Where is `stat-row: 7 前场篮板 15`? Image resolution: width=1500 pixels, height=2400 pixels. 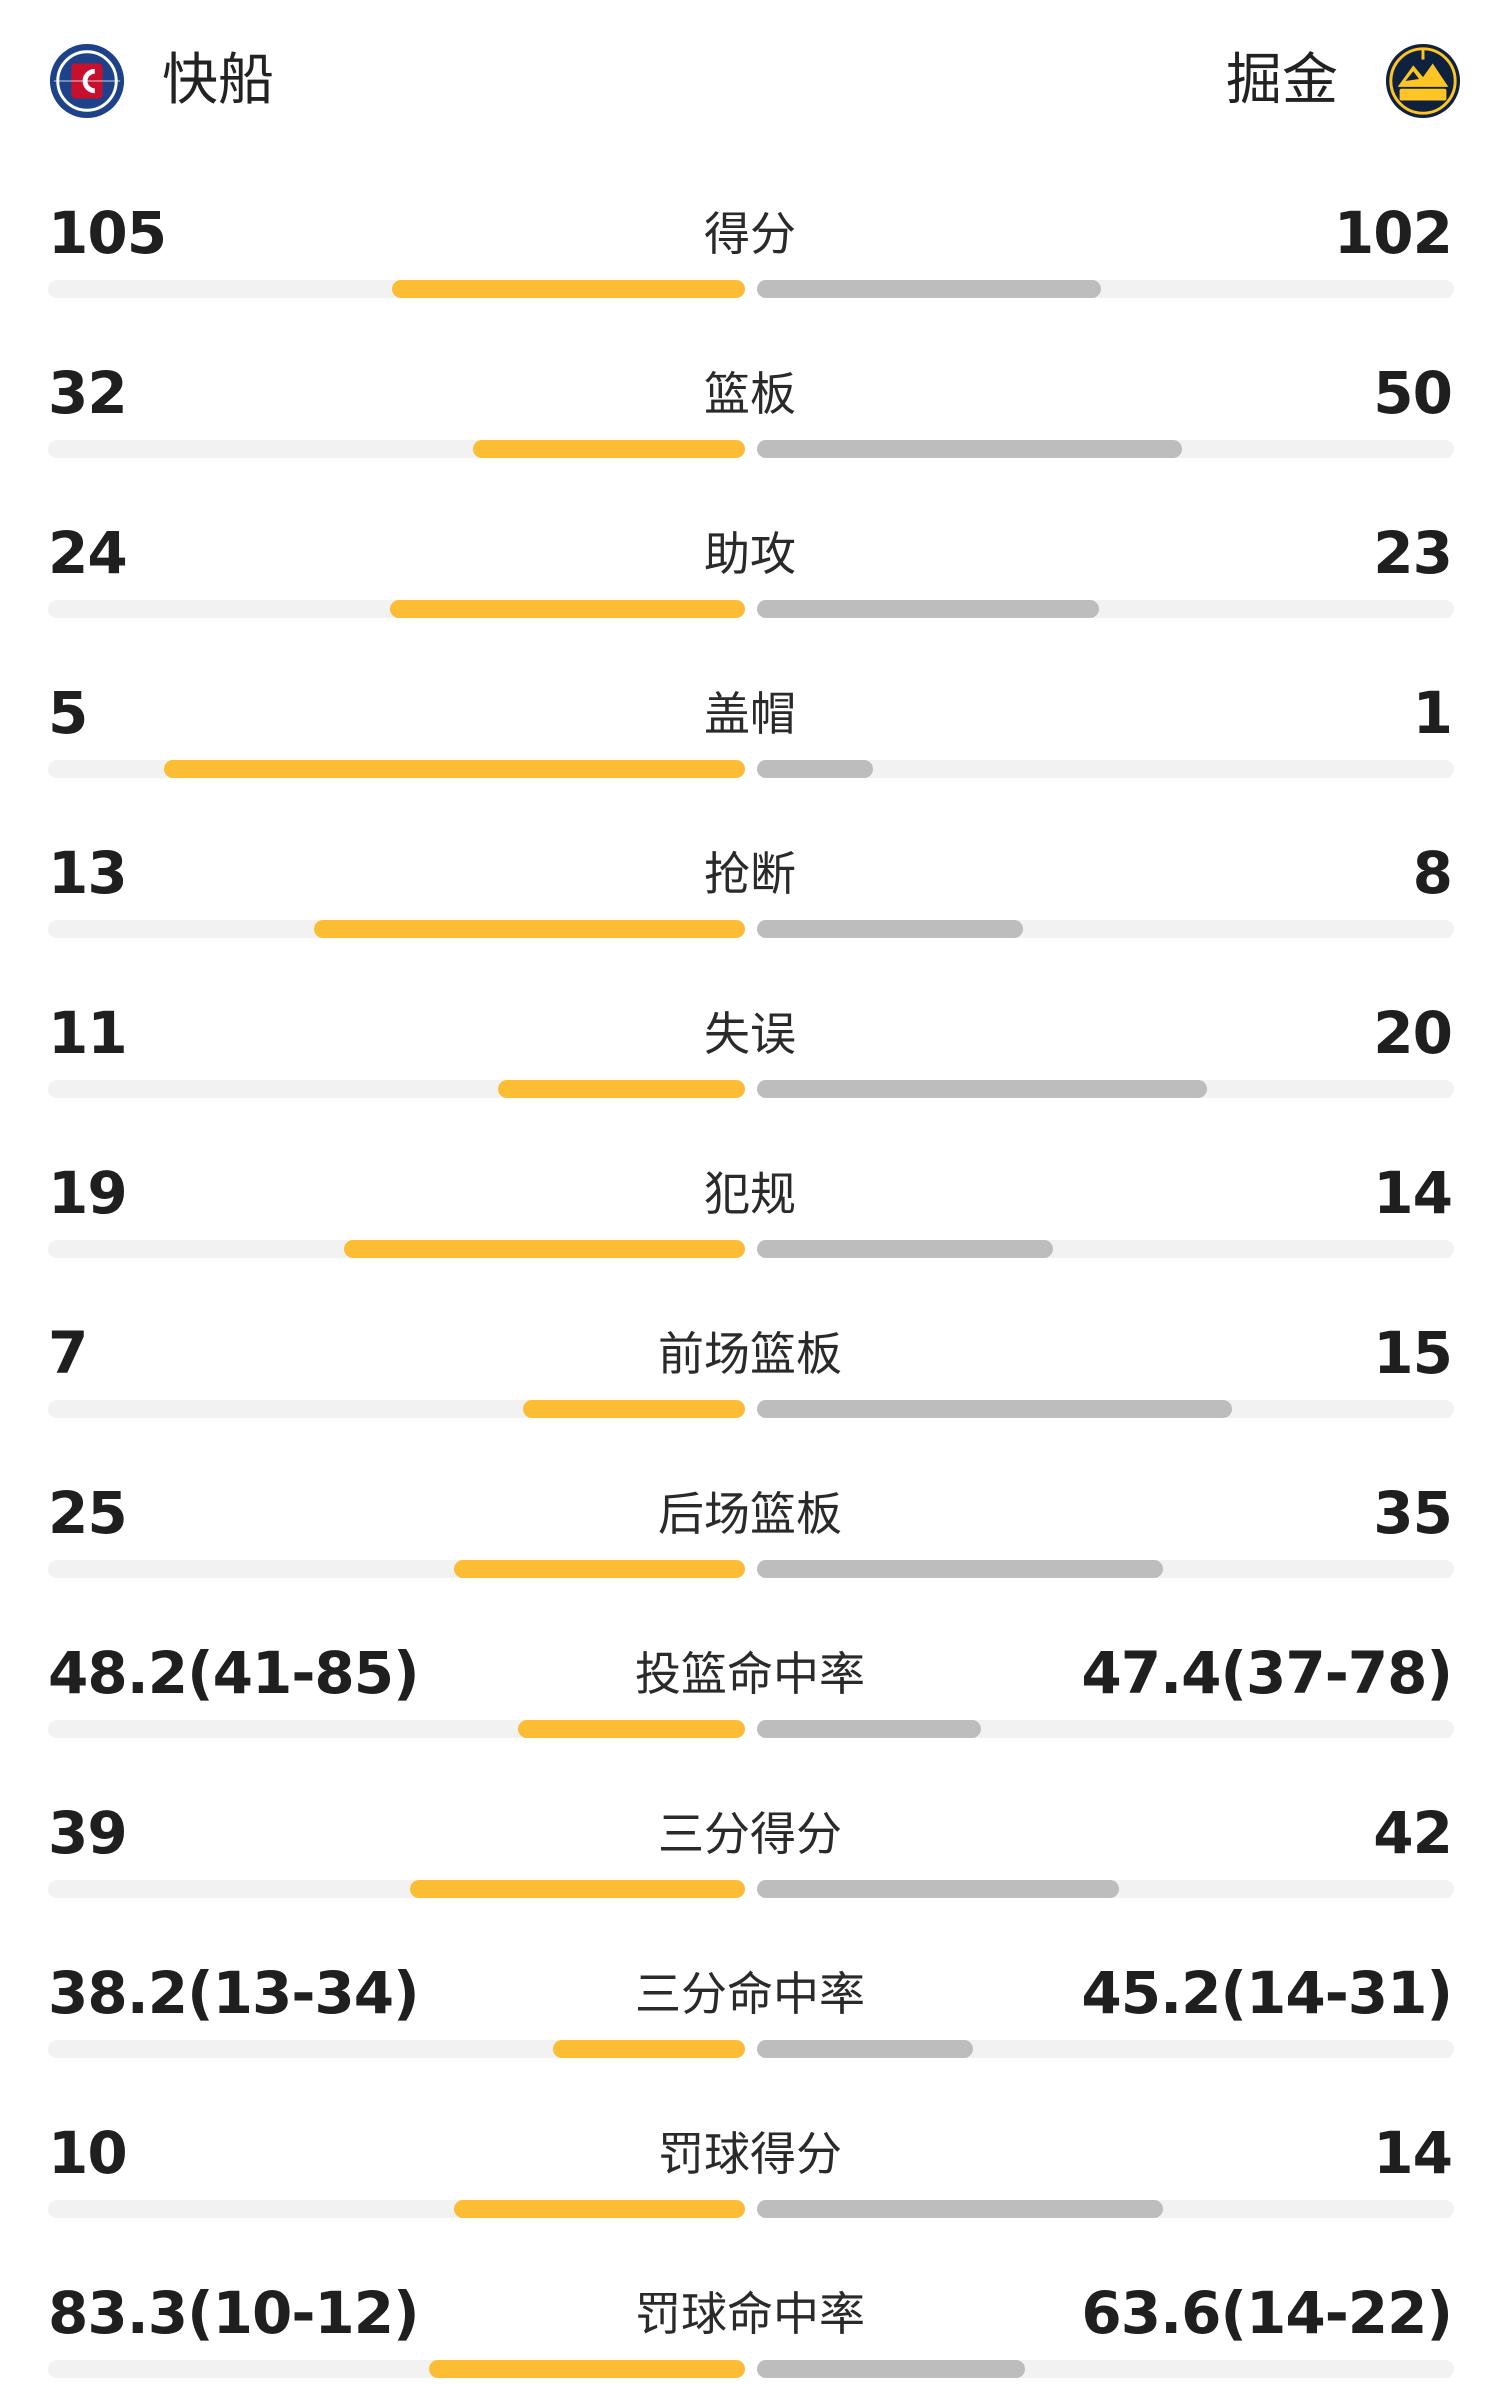
stat-row: 7 前场篮板 15 is located at coordinates (750, 1370).